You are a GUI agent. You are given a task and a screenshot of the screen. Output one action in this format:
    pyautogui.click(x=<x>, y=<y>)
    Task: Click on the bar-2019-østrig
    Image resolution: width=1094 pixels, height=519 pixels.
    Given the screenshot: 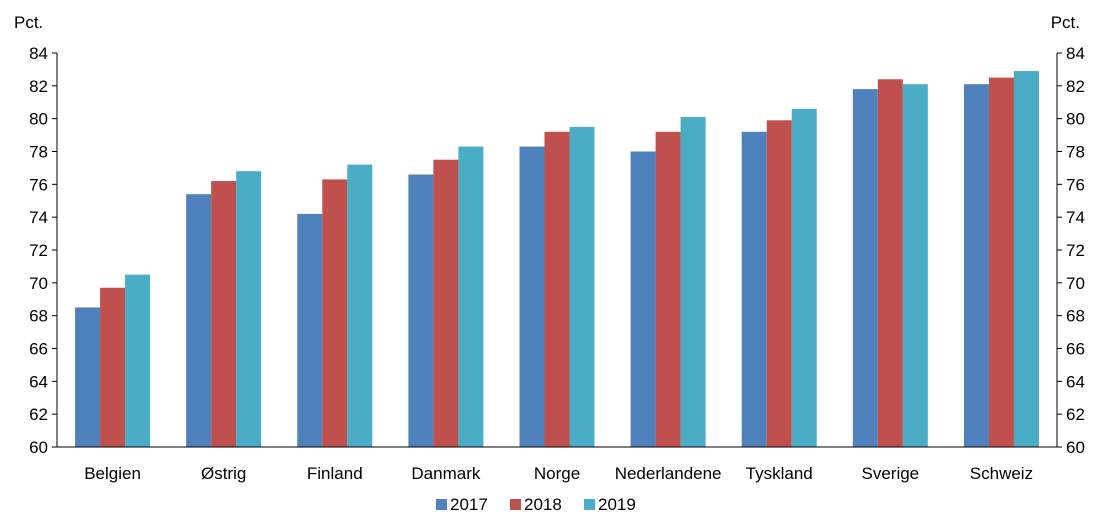 What is the action you would take?
    pyautogui.click(x=249, y=309)
    